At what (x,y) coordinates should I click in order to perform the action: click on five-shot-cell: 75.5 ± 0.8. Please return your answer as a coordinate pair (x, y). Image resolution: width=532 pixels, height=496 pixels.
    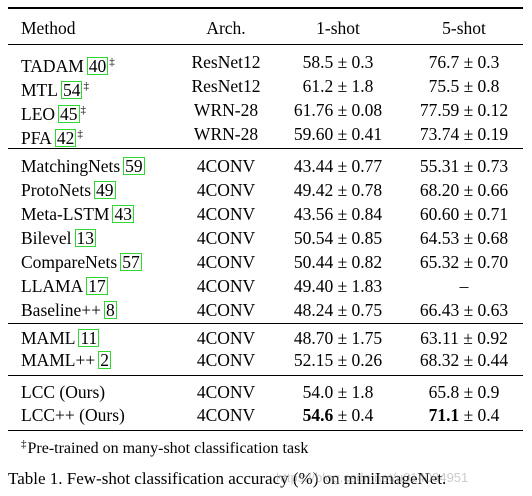
    Looking at the image, I should click on (464, 86).